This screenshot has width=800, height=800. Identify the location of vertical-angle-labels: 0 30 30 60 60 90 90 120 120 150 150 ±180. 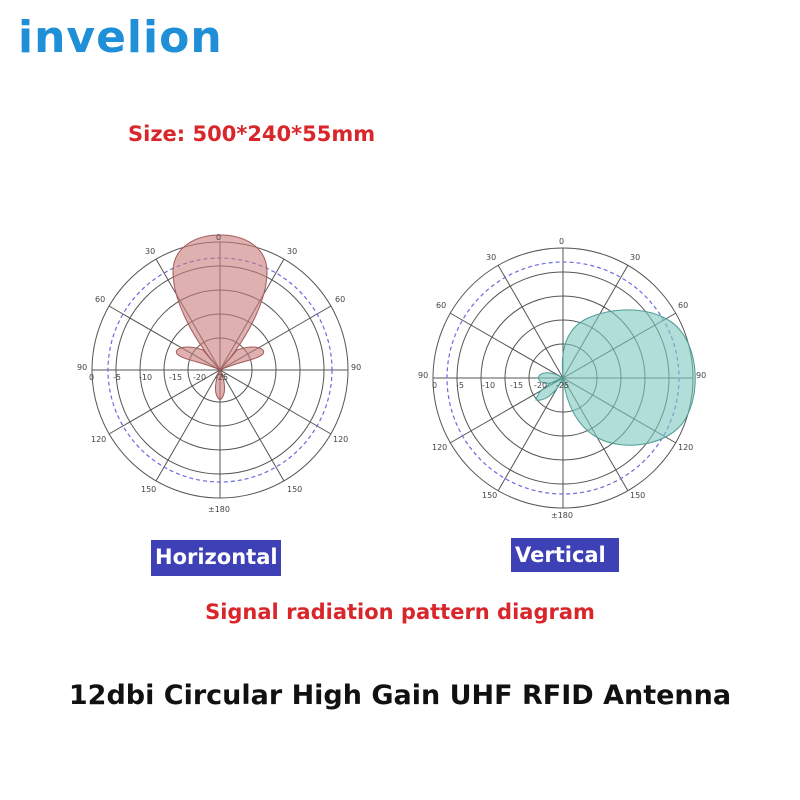
(562, 378).